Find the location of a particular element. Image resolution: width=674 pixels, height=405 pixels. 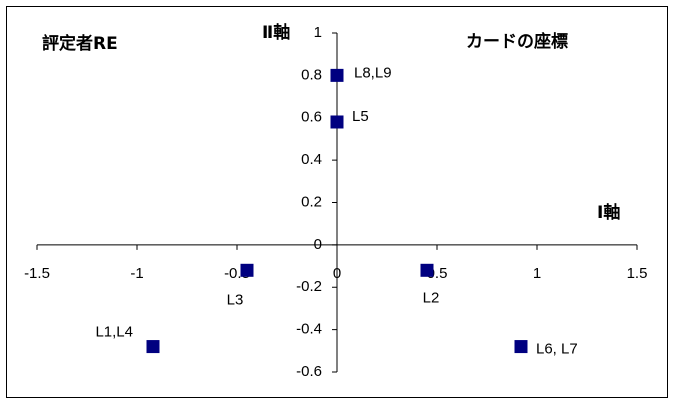

y-tick-label: -0.6 is located at coordinates (309, 371).